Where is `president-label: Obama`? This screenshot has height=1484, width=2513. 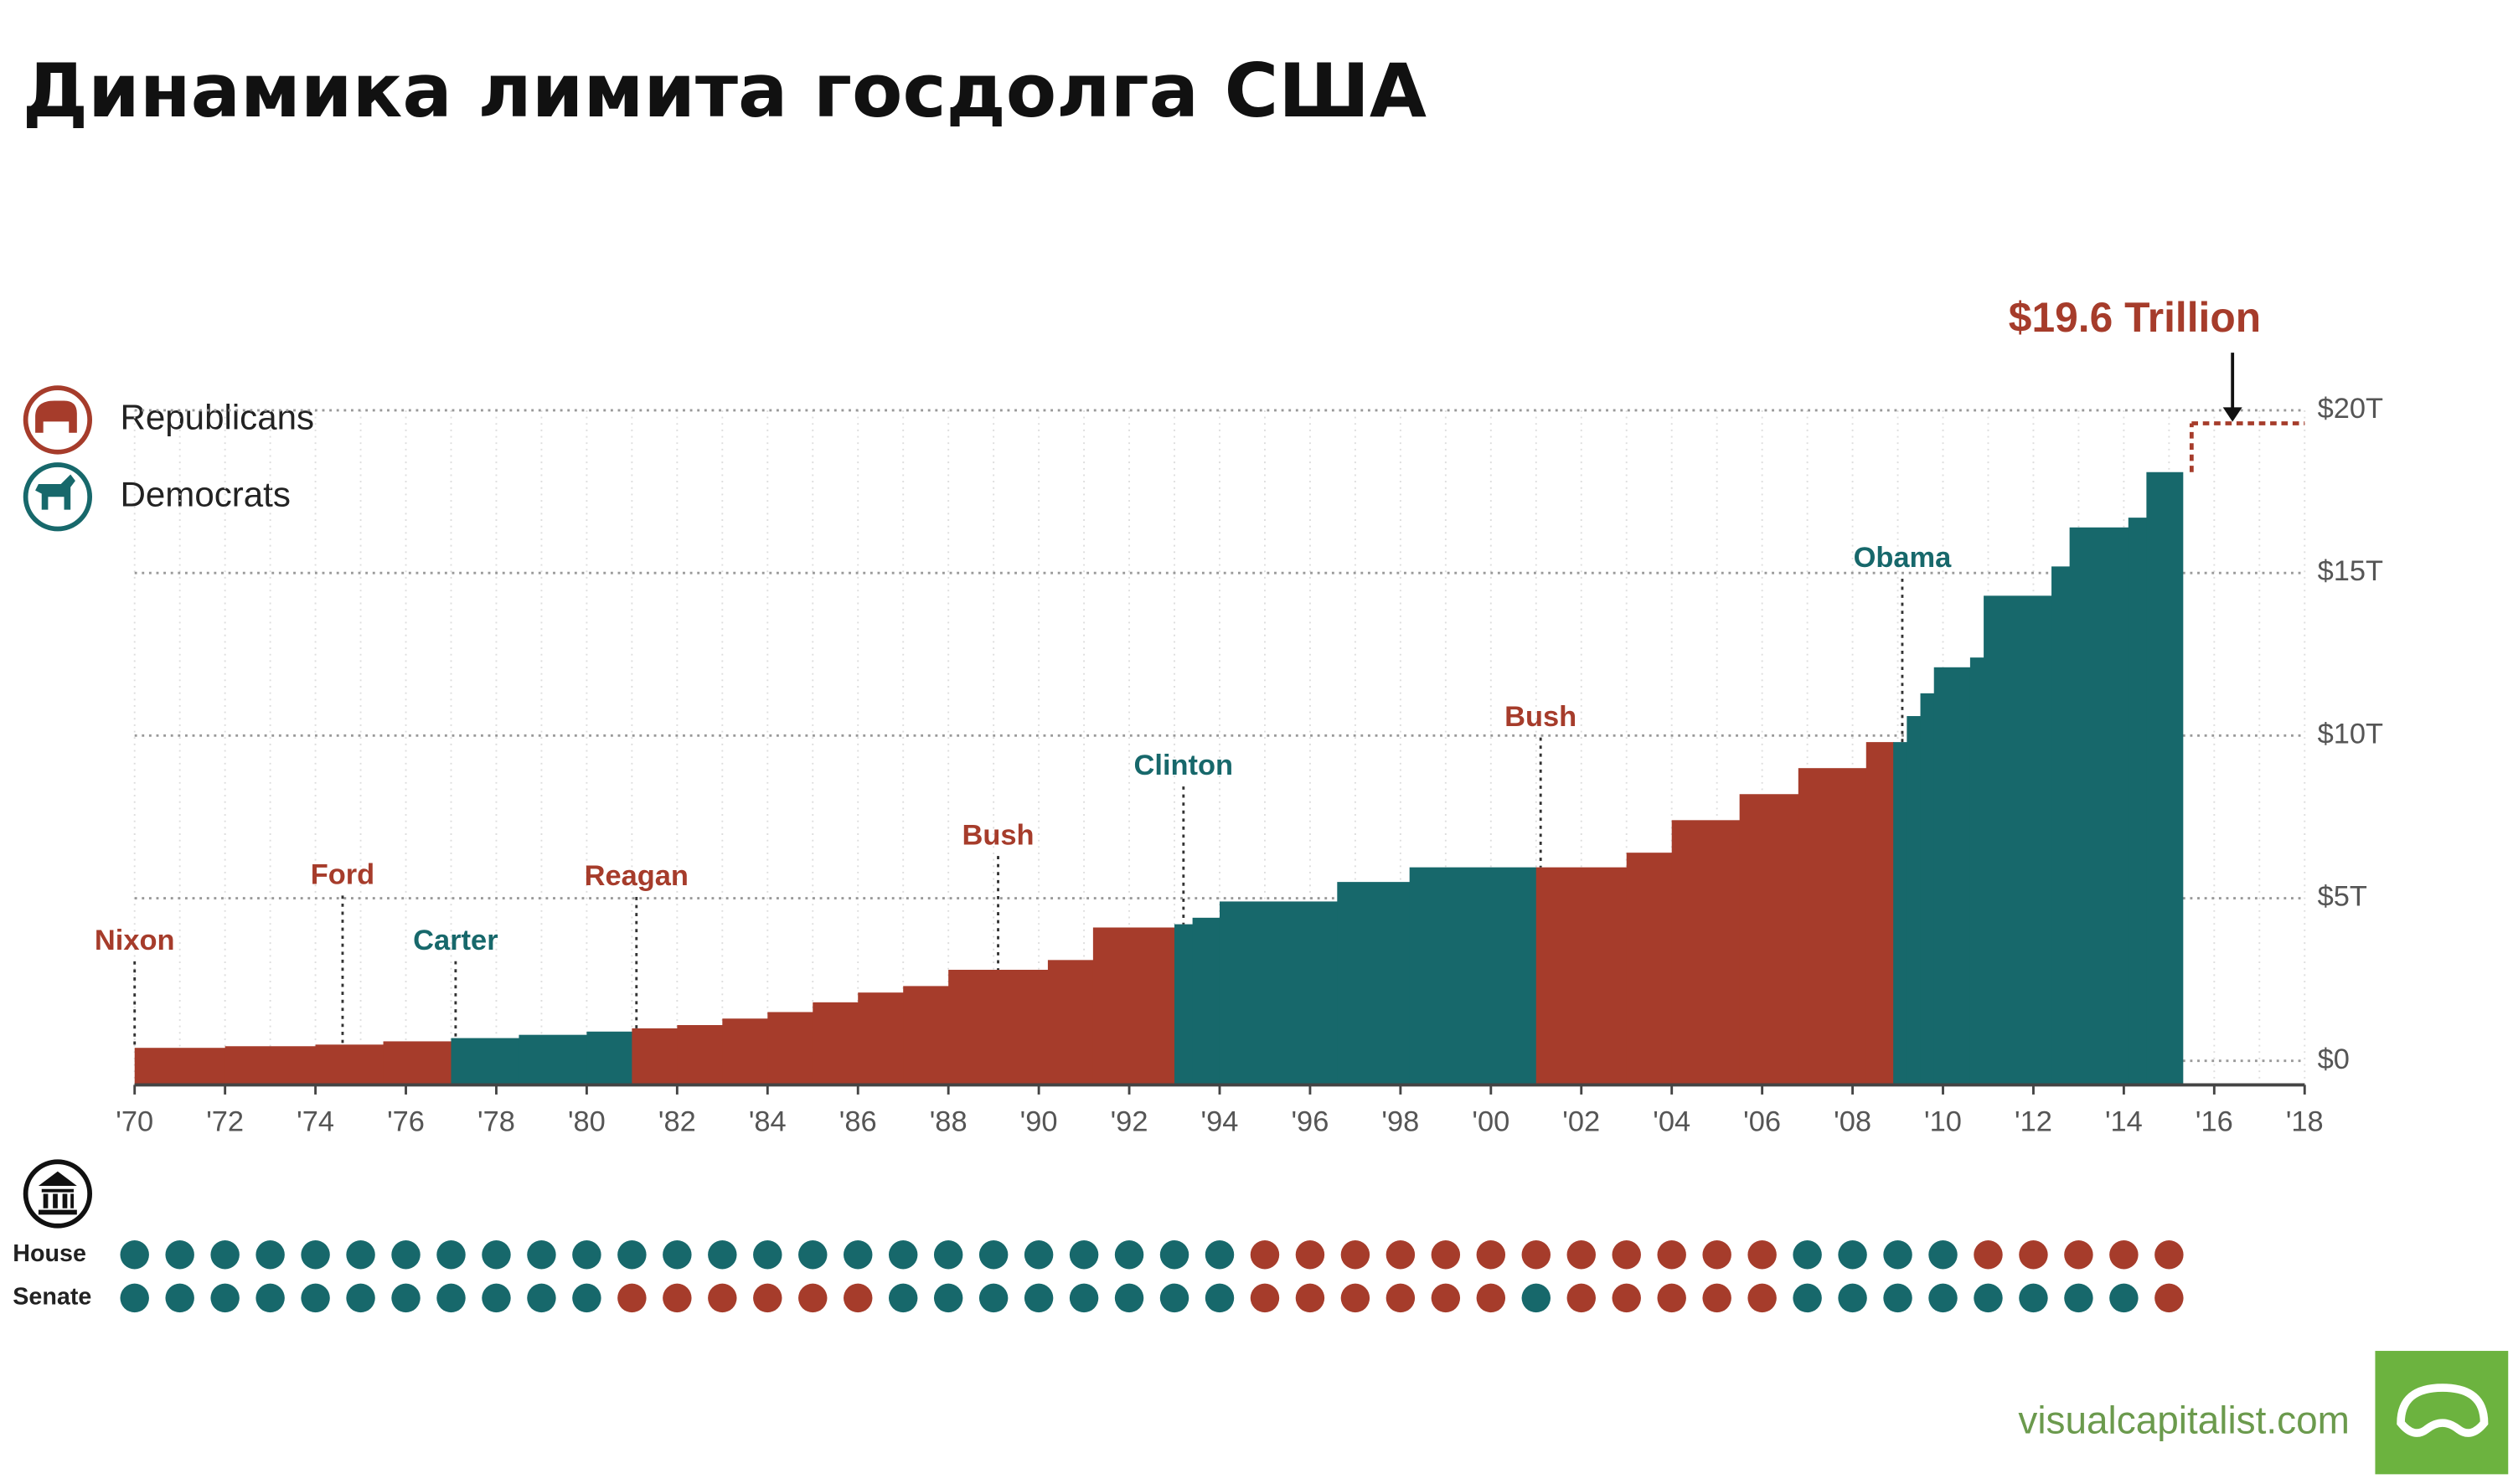
president-label: Obama is located at coordinates (1903, 558).